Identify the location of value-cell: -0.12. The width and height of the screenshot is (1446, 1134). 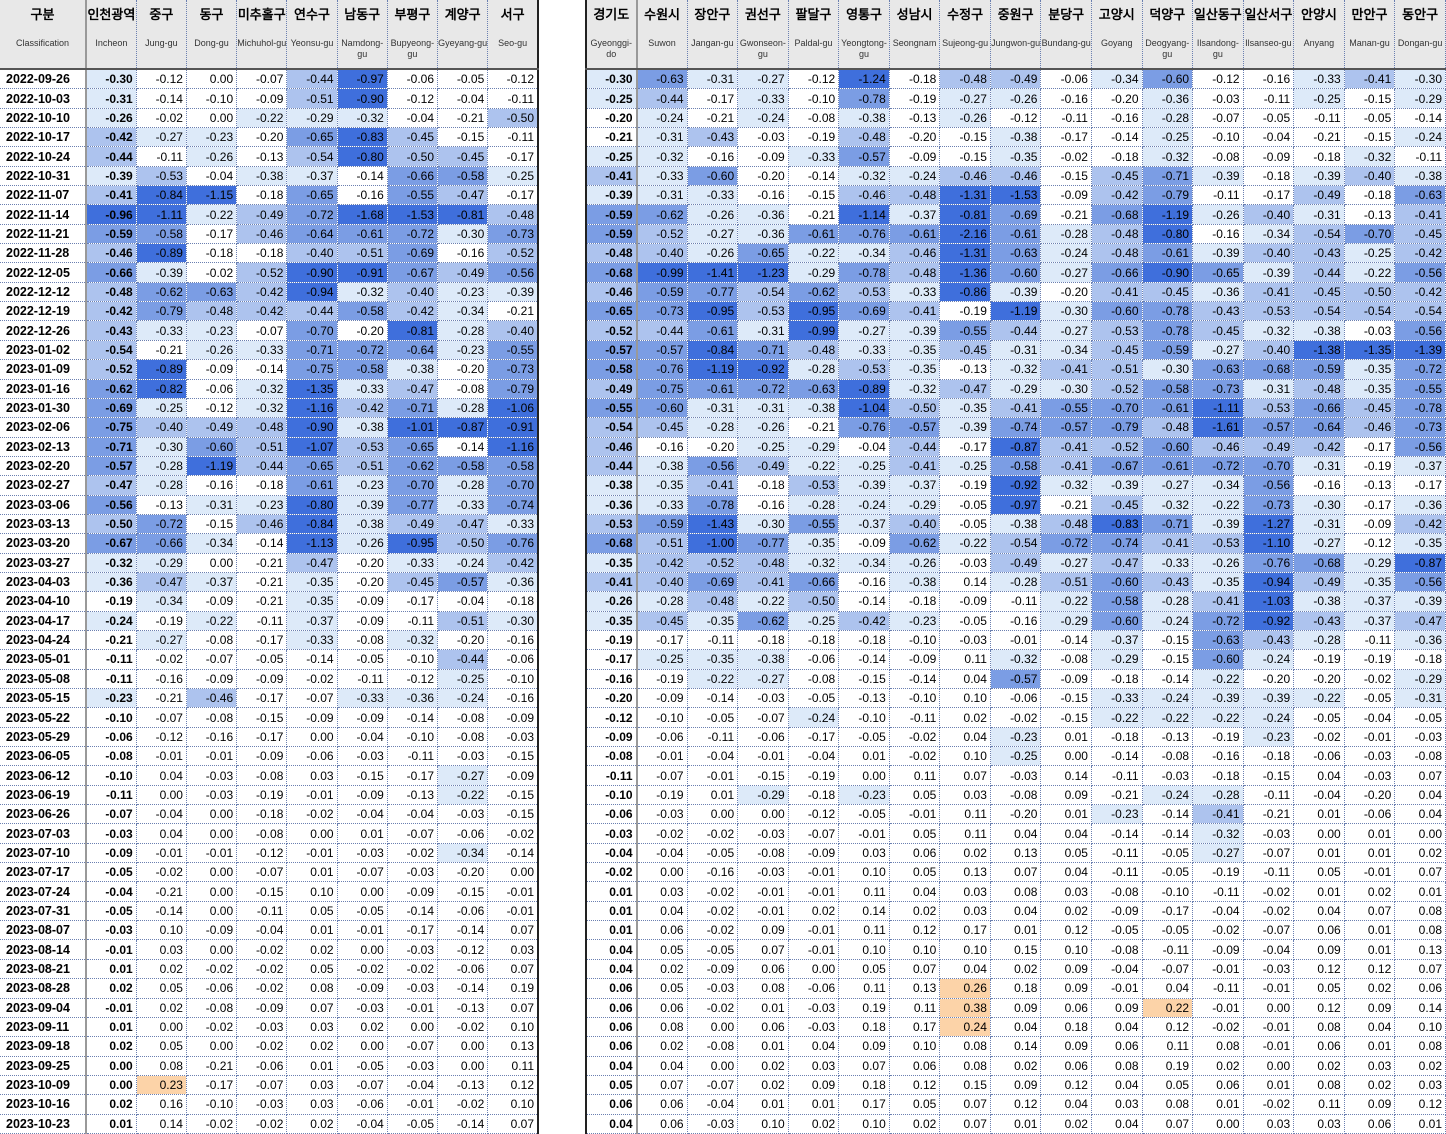
(161, 79).